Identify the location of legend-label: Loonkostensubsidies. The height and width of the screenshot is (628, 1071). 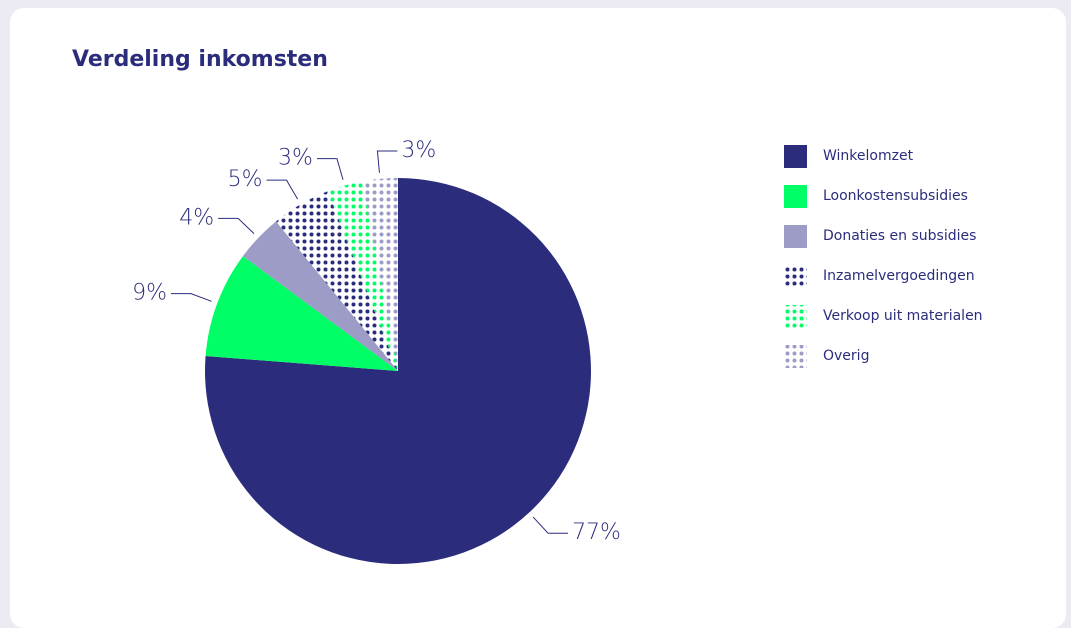
(895, 196).